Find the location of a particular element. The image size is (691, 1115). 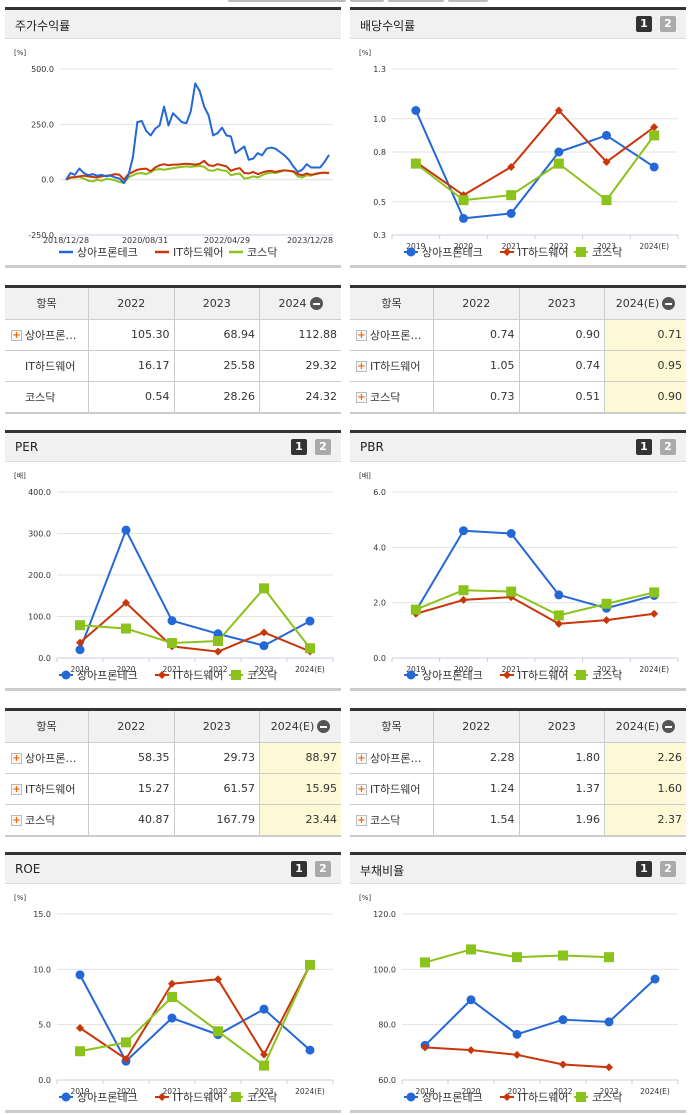

cell-value: 0.74 is located at coordinates (476, 335).